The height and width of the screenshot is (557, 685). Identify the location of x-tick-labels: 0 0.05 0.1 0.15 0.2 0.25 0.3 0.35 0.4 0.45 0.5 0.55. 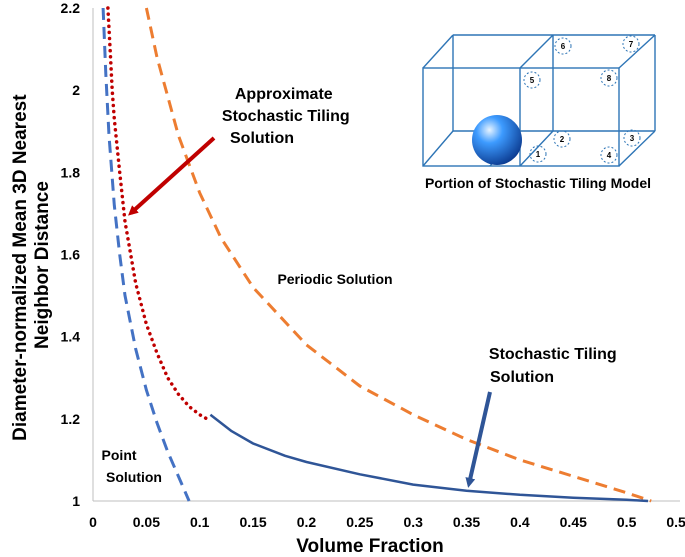
(387, 522).